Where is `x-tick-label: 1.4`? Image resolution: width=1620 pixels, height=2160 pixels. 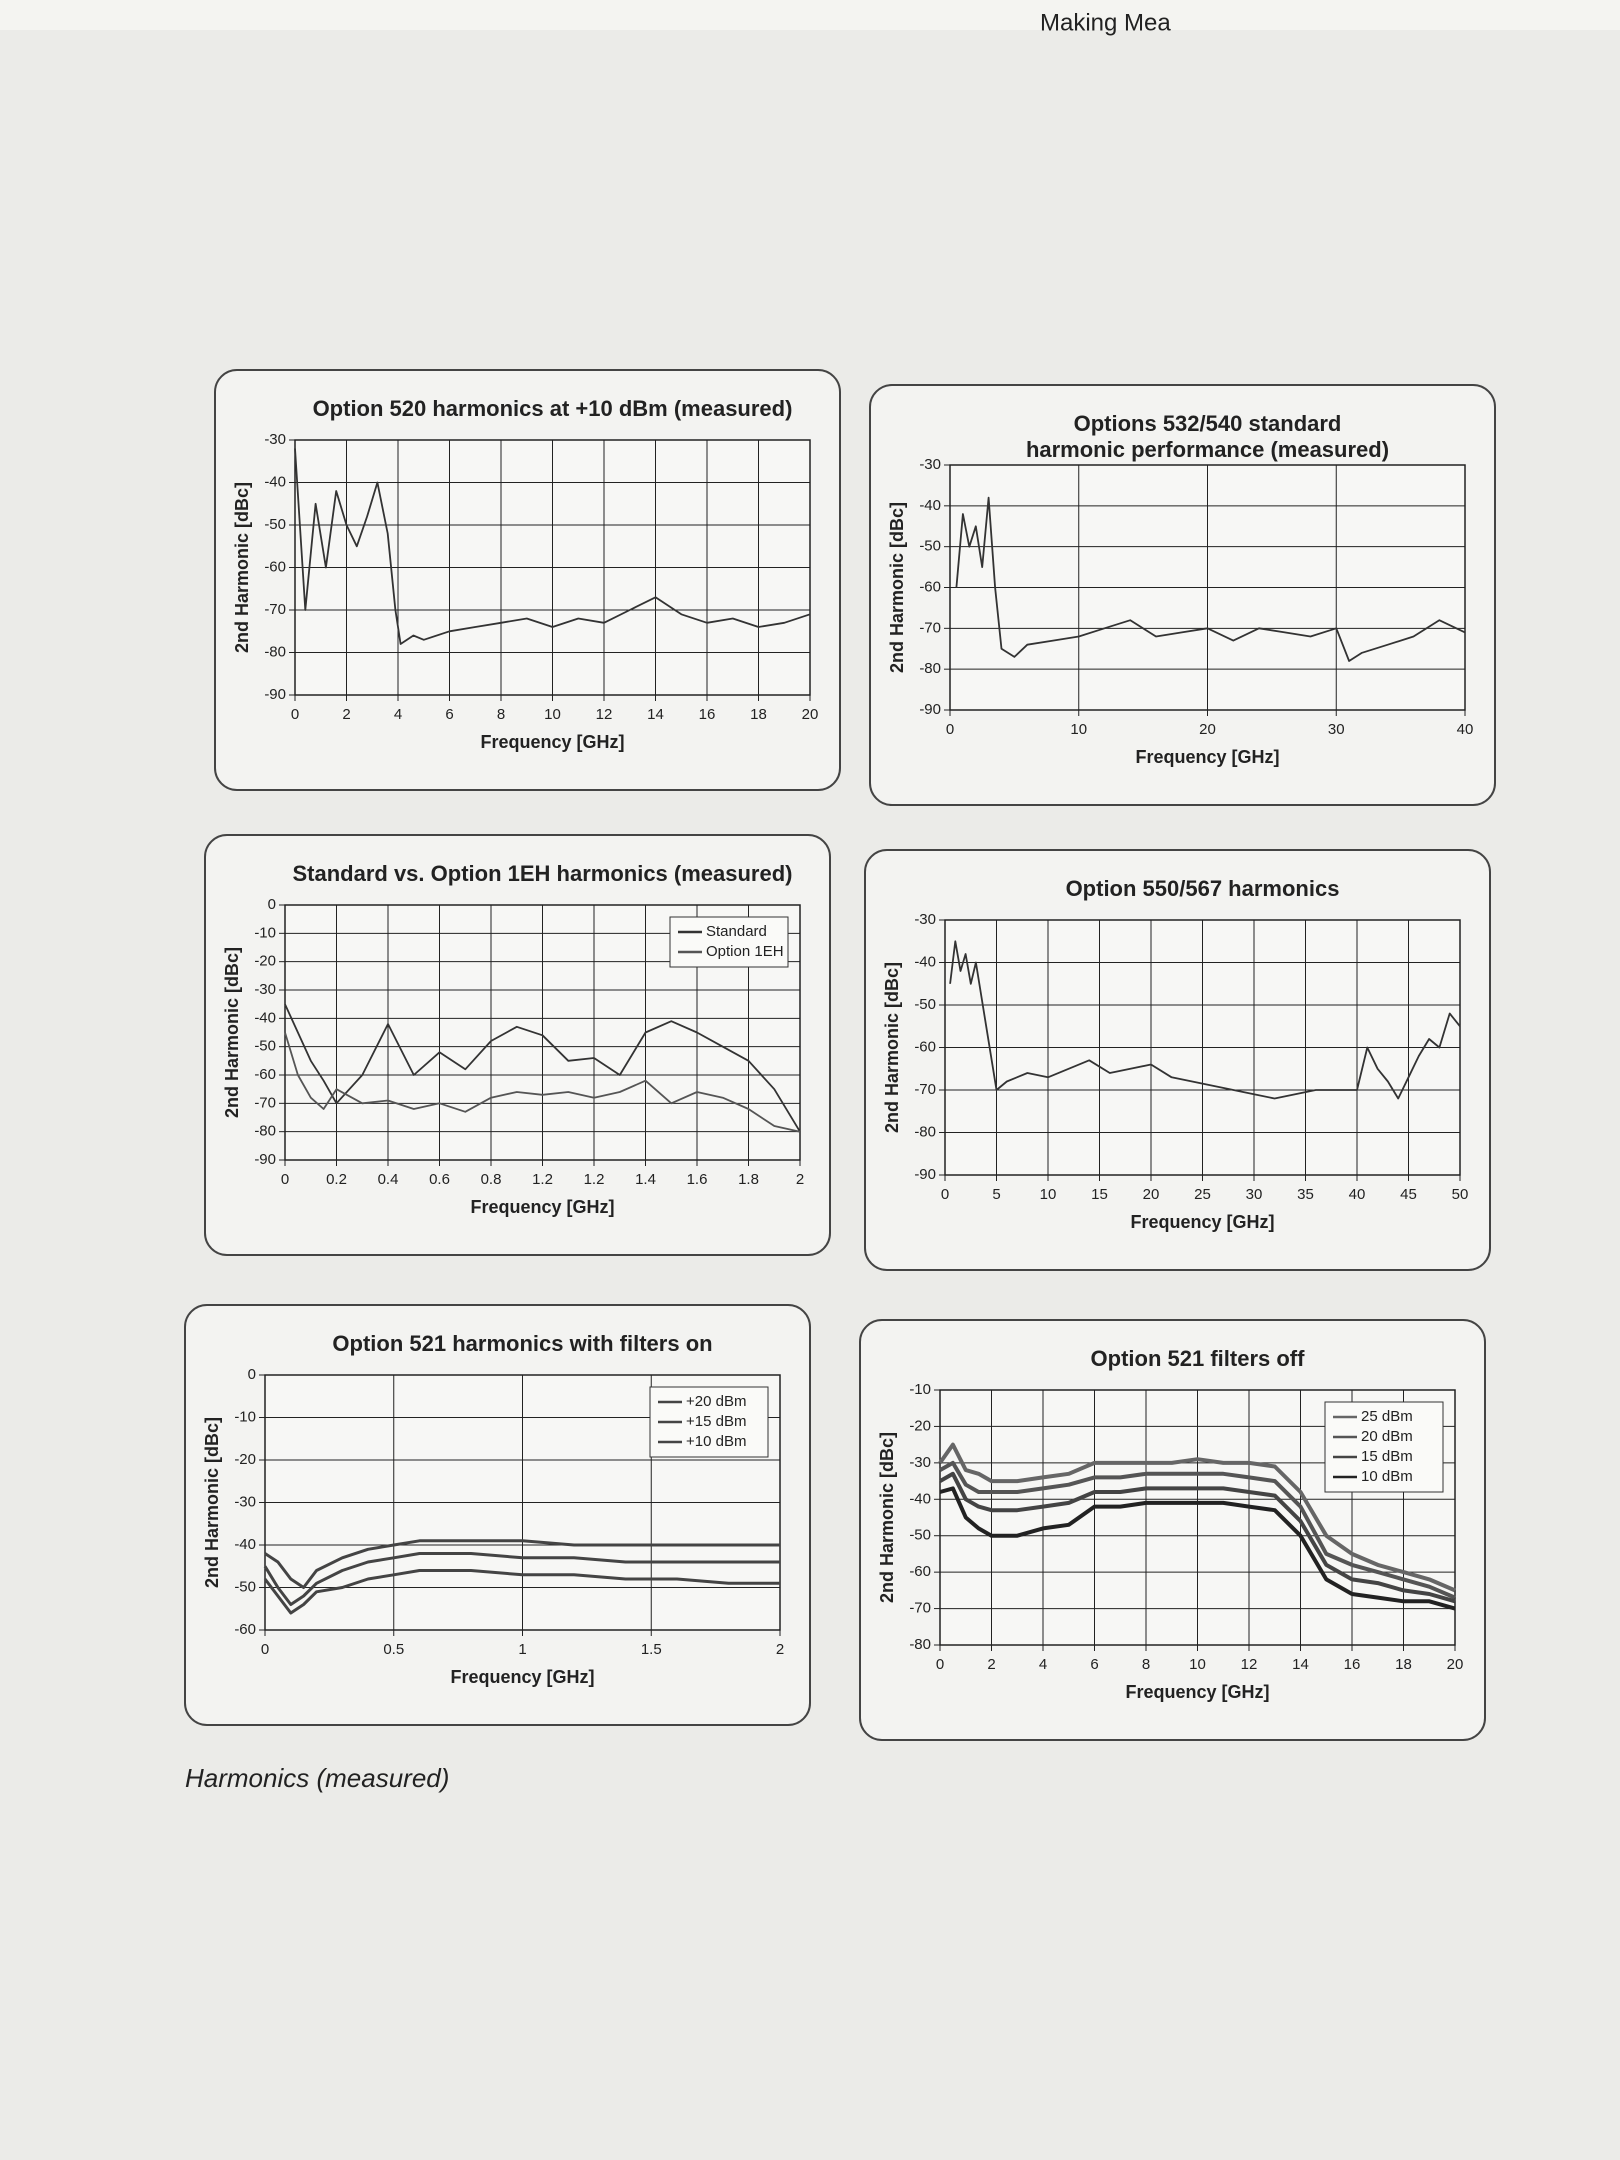
x-tick-label: 1.4 is located at coordinates (645, 1179).